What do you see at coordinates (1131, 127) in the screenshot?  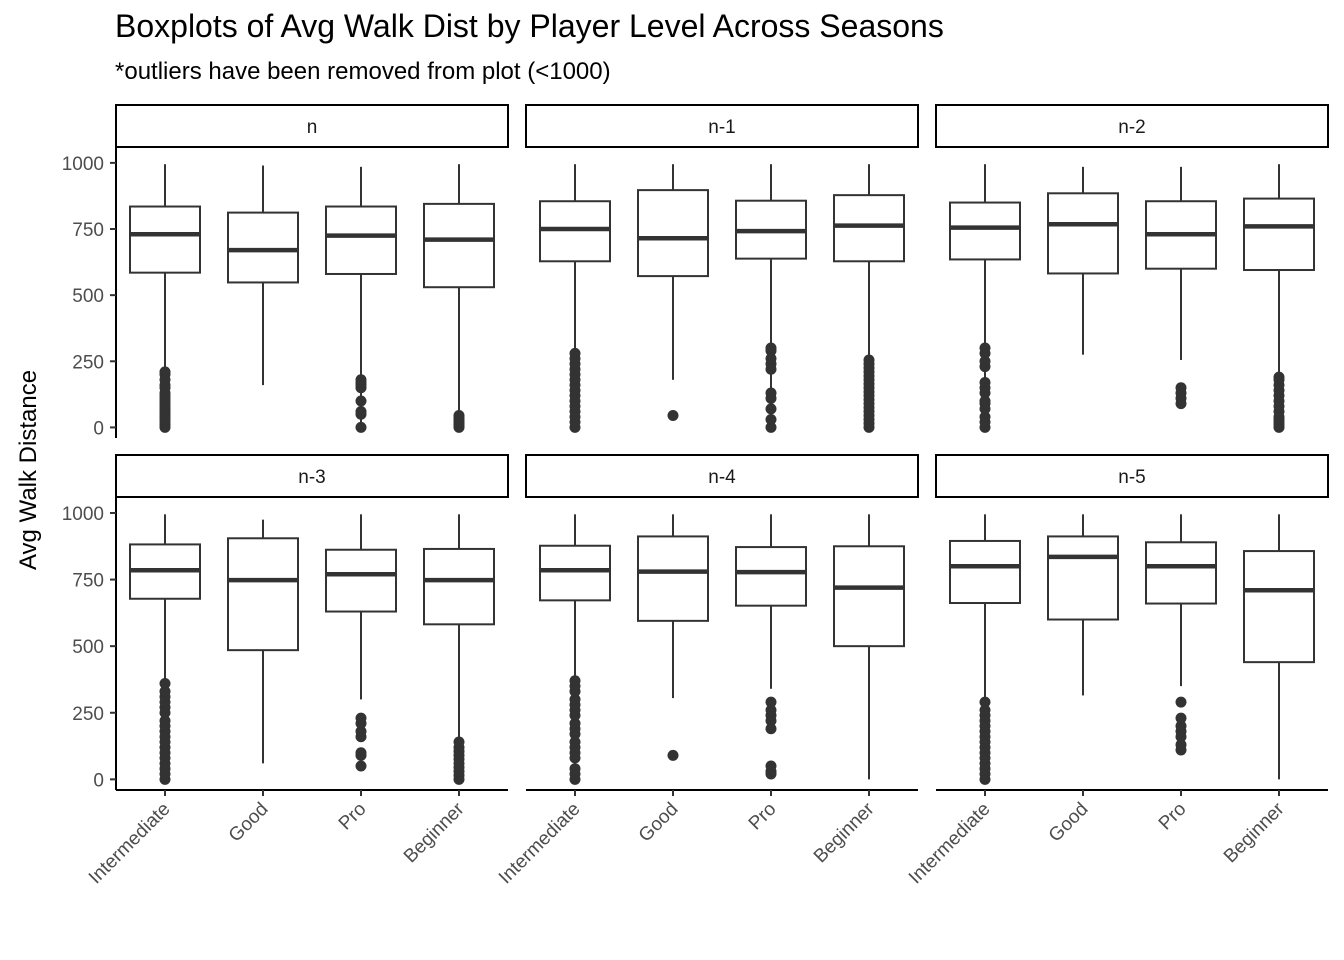 I see `facet-strip-label: n-2` at bounding box center [1131, 127].